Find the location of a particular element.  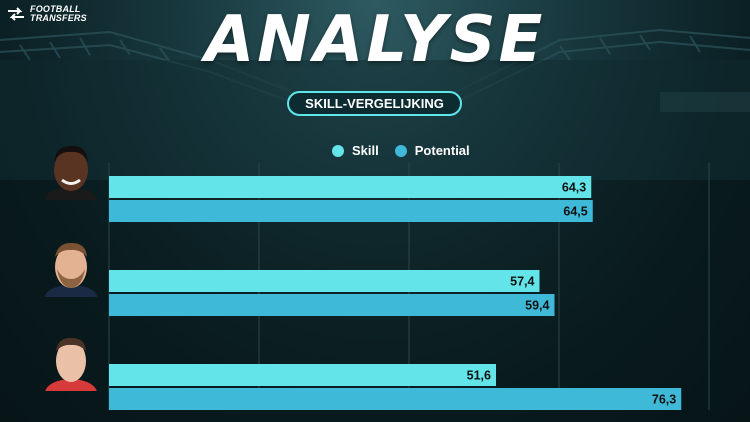

chart-legend: Skill Potential is located at coordinates (401, 150).